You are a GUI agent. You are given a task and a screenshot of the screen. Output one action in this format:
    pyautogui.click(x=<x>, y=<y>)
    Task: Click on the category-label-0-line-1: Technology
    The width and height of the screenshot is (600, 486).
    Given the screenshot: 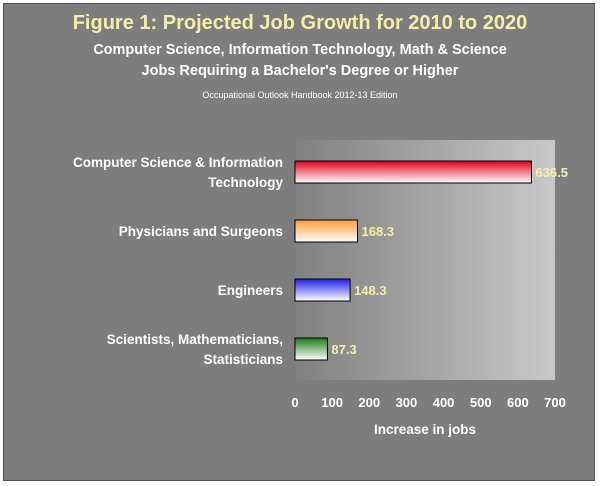 What is the action you would take?
    pyautogui.click(x=245, y=182)
    